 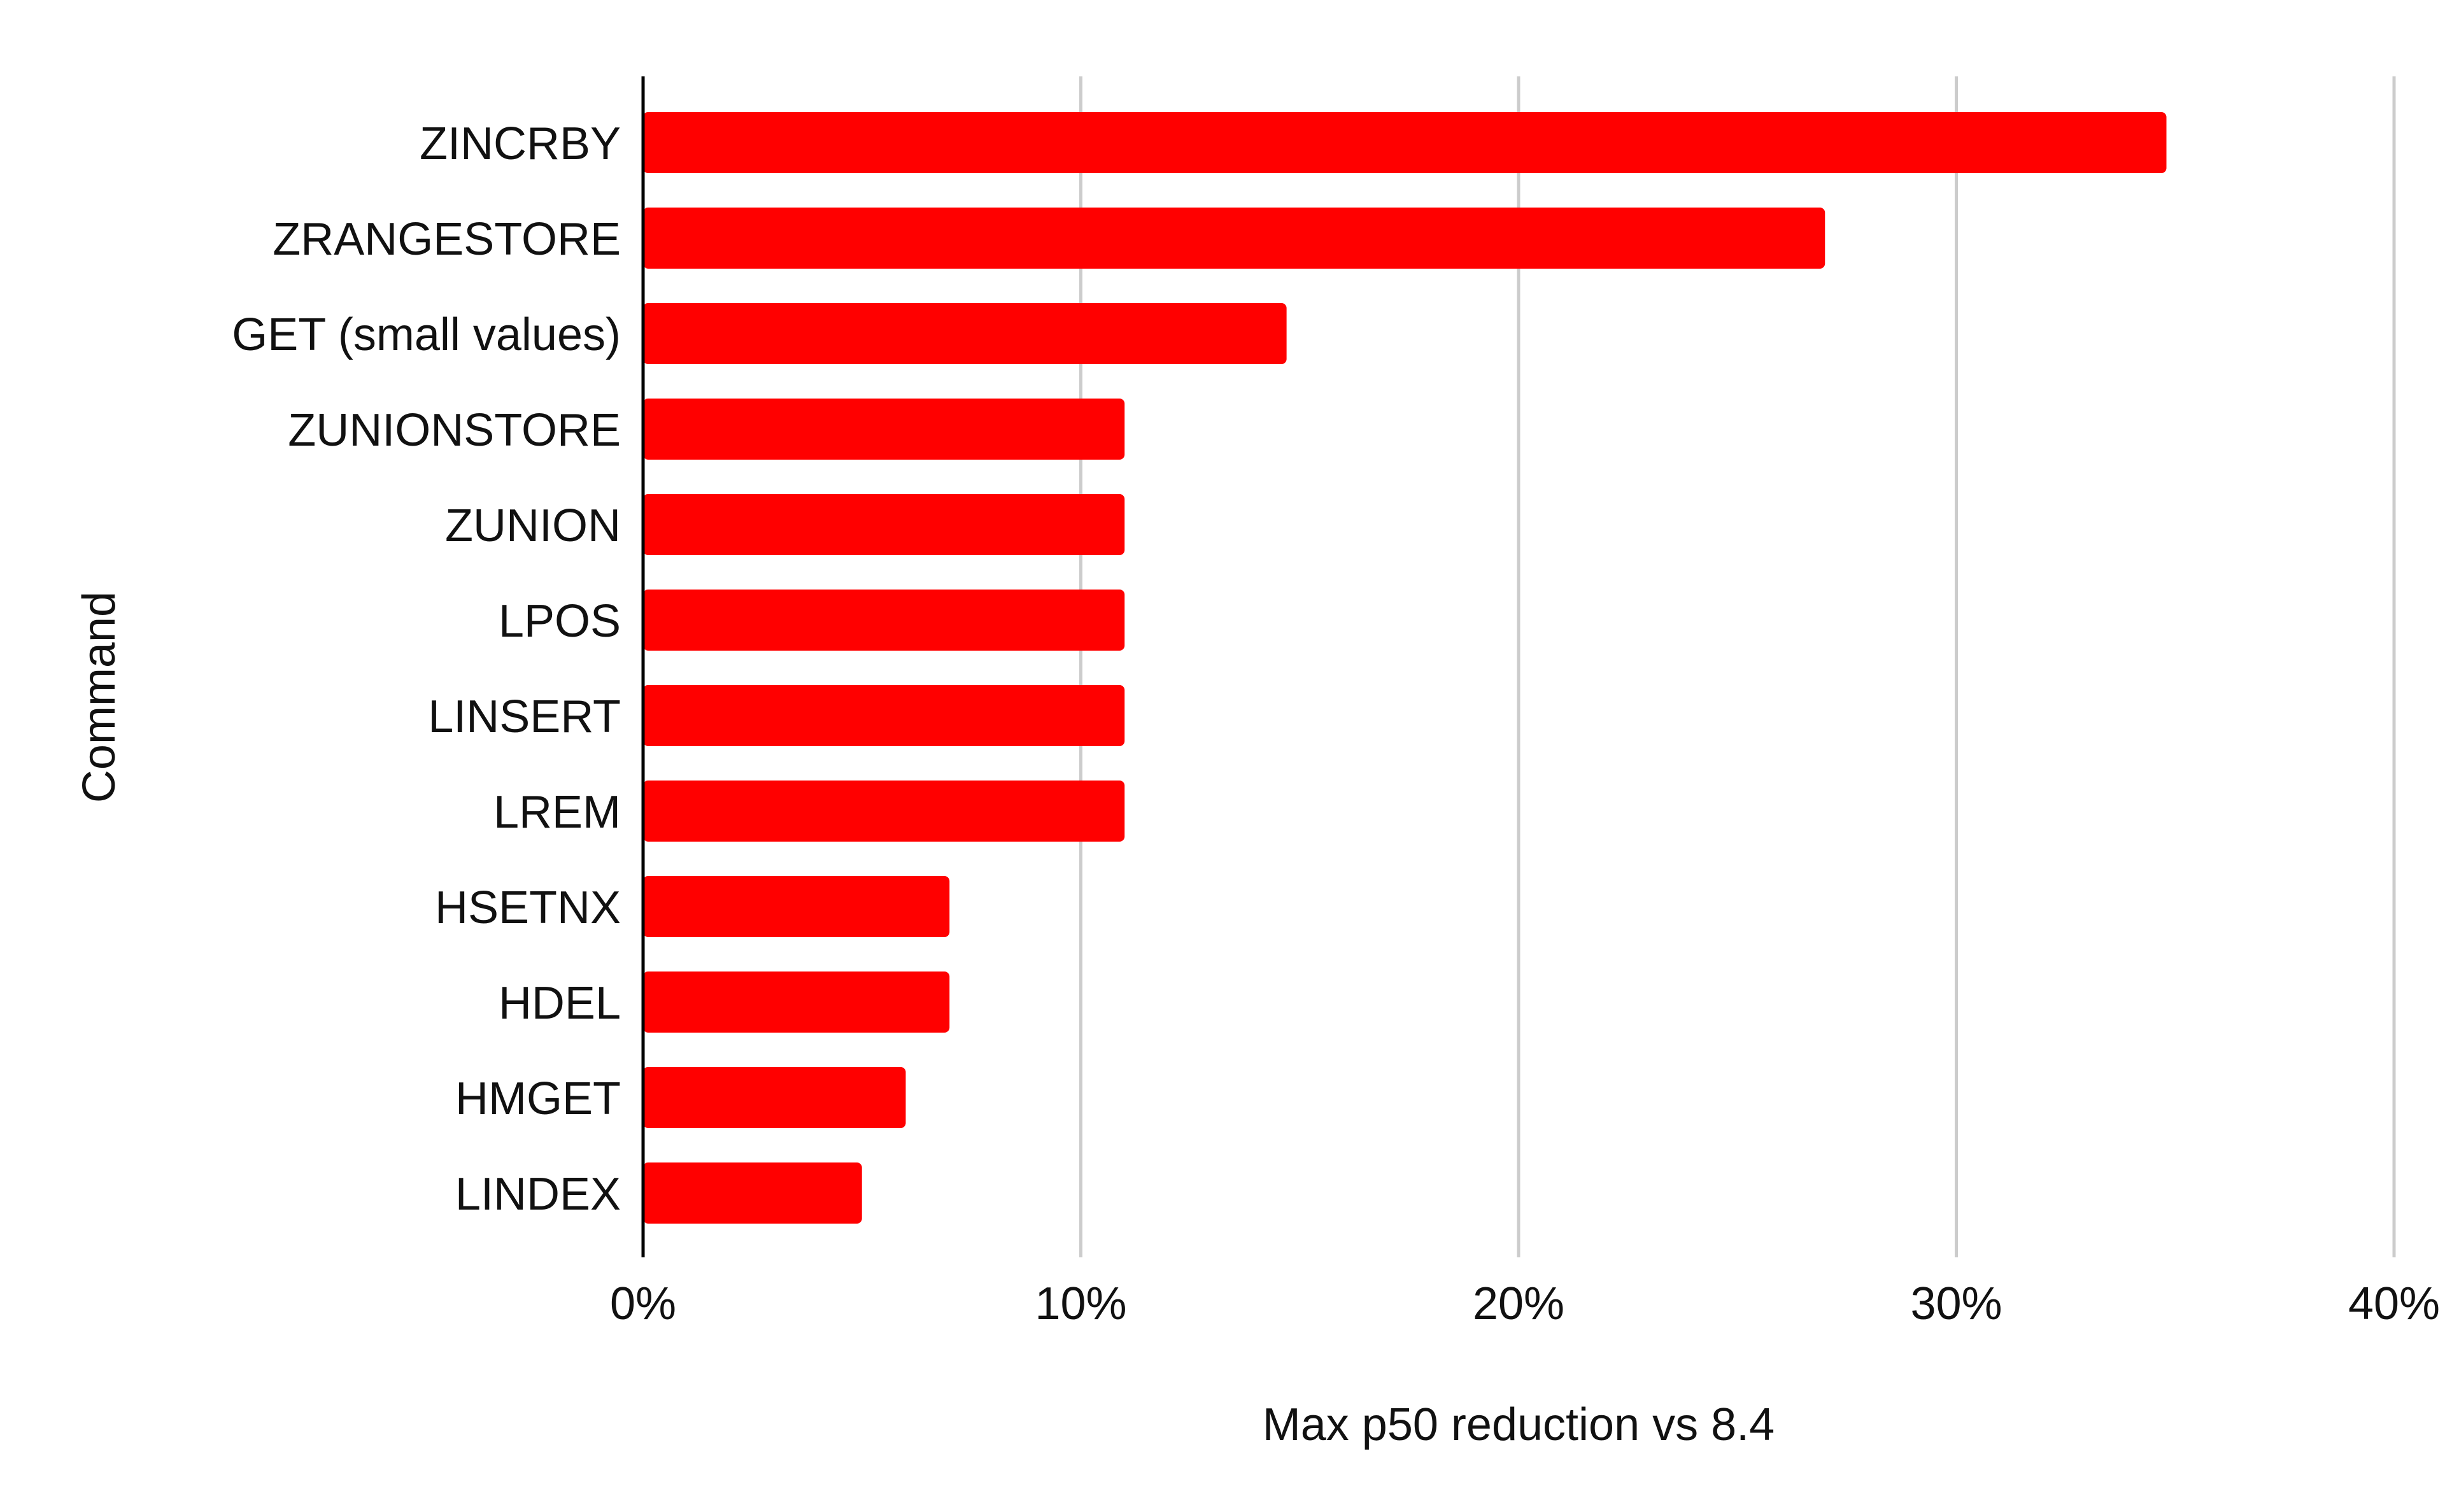 What do you see at coordinates (99, 697) in the screenshot?
I see `y-axis-title: Command` at bounding box center [99, 697].